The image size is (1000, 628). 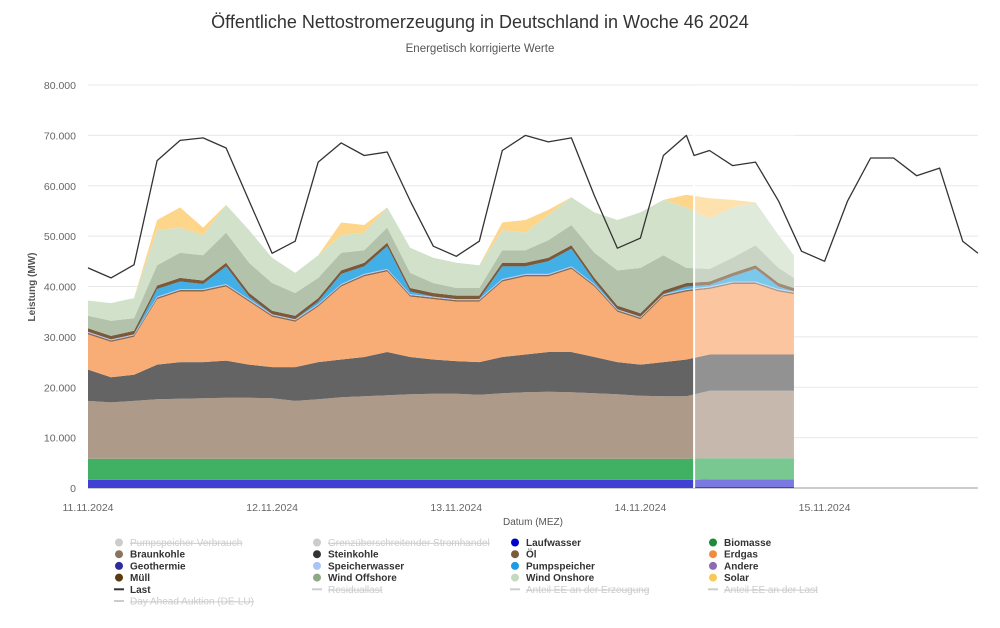 What do you see at coordinates (60, 388) in the screenshot?
I see `y-tick-label: 20.000` at bounding box center [60, 388].